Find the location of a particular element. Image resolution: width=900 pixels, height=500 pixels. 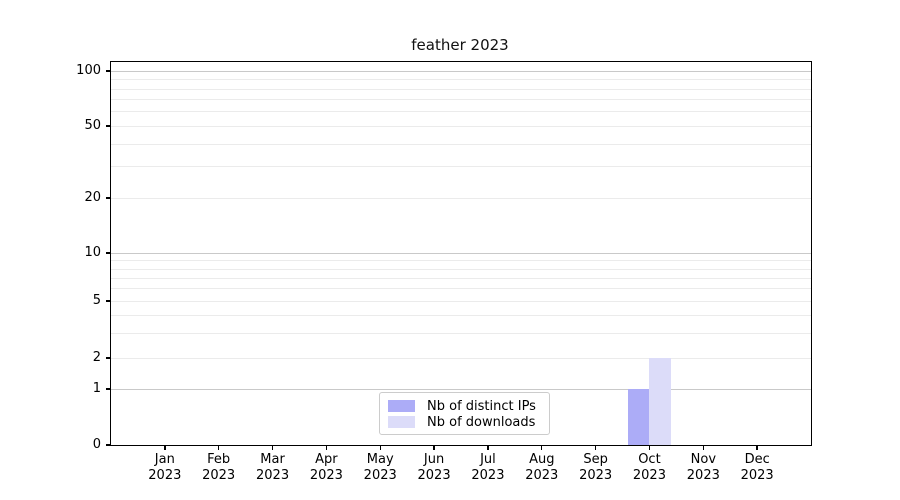

x-tick-label: Feb 2023 is located at coordinates (219, 468).